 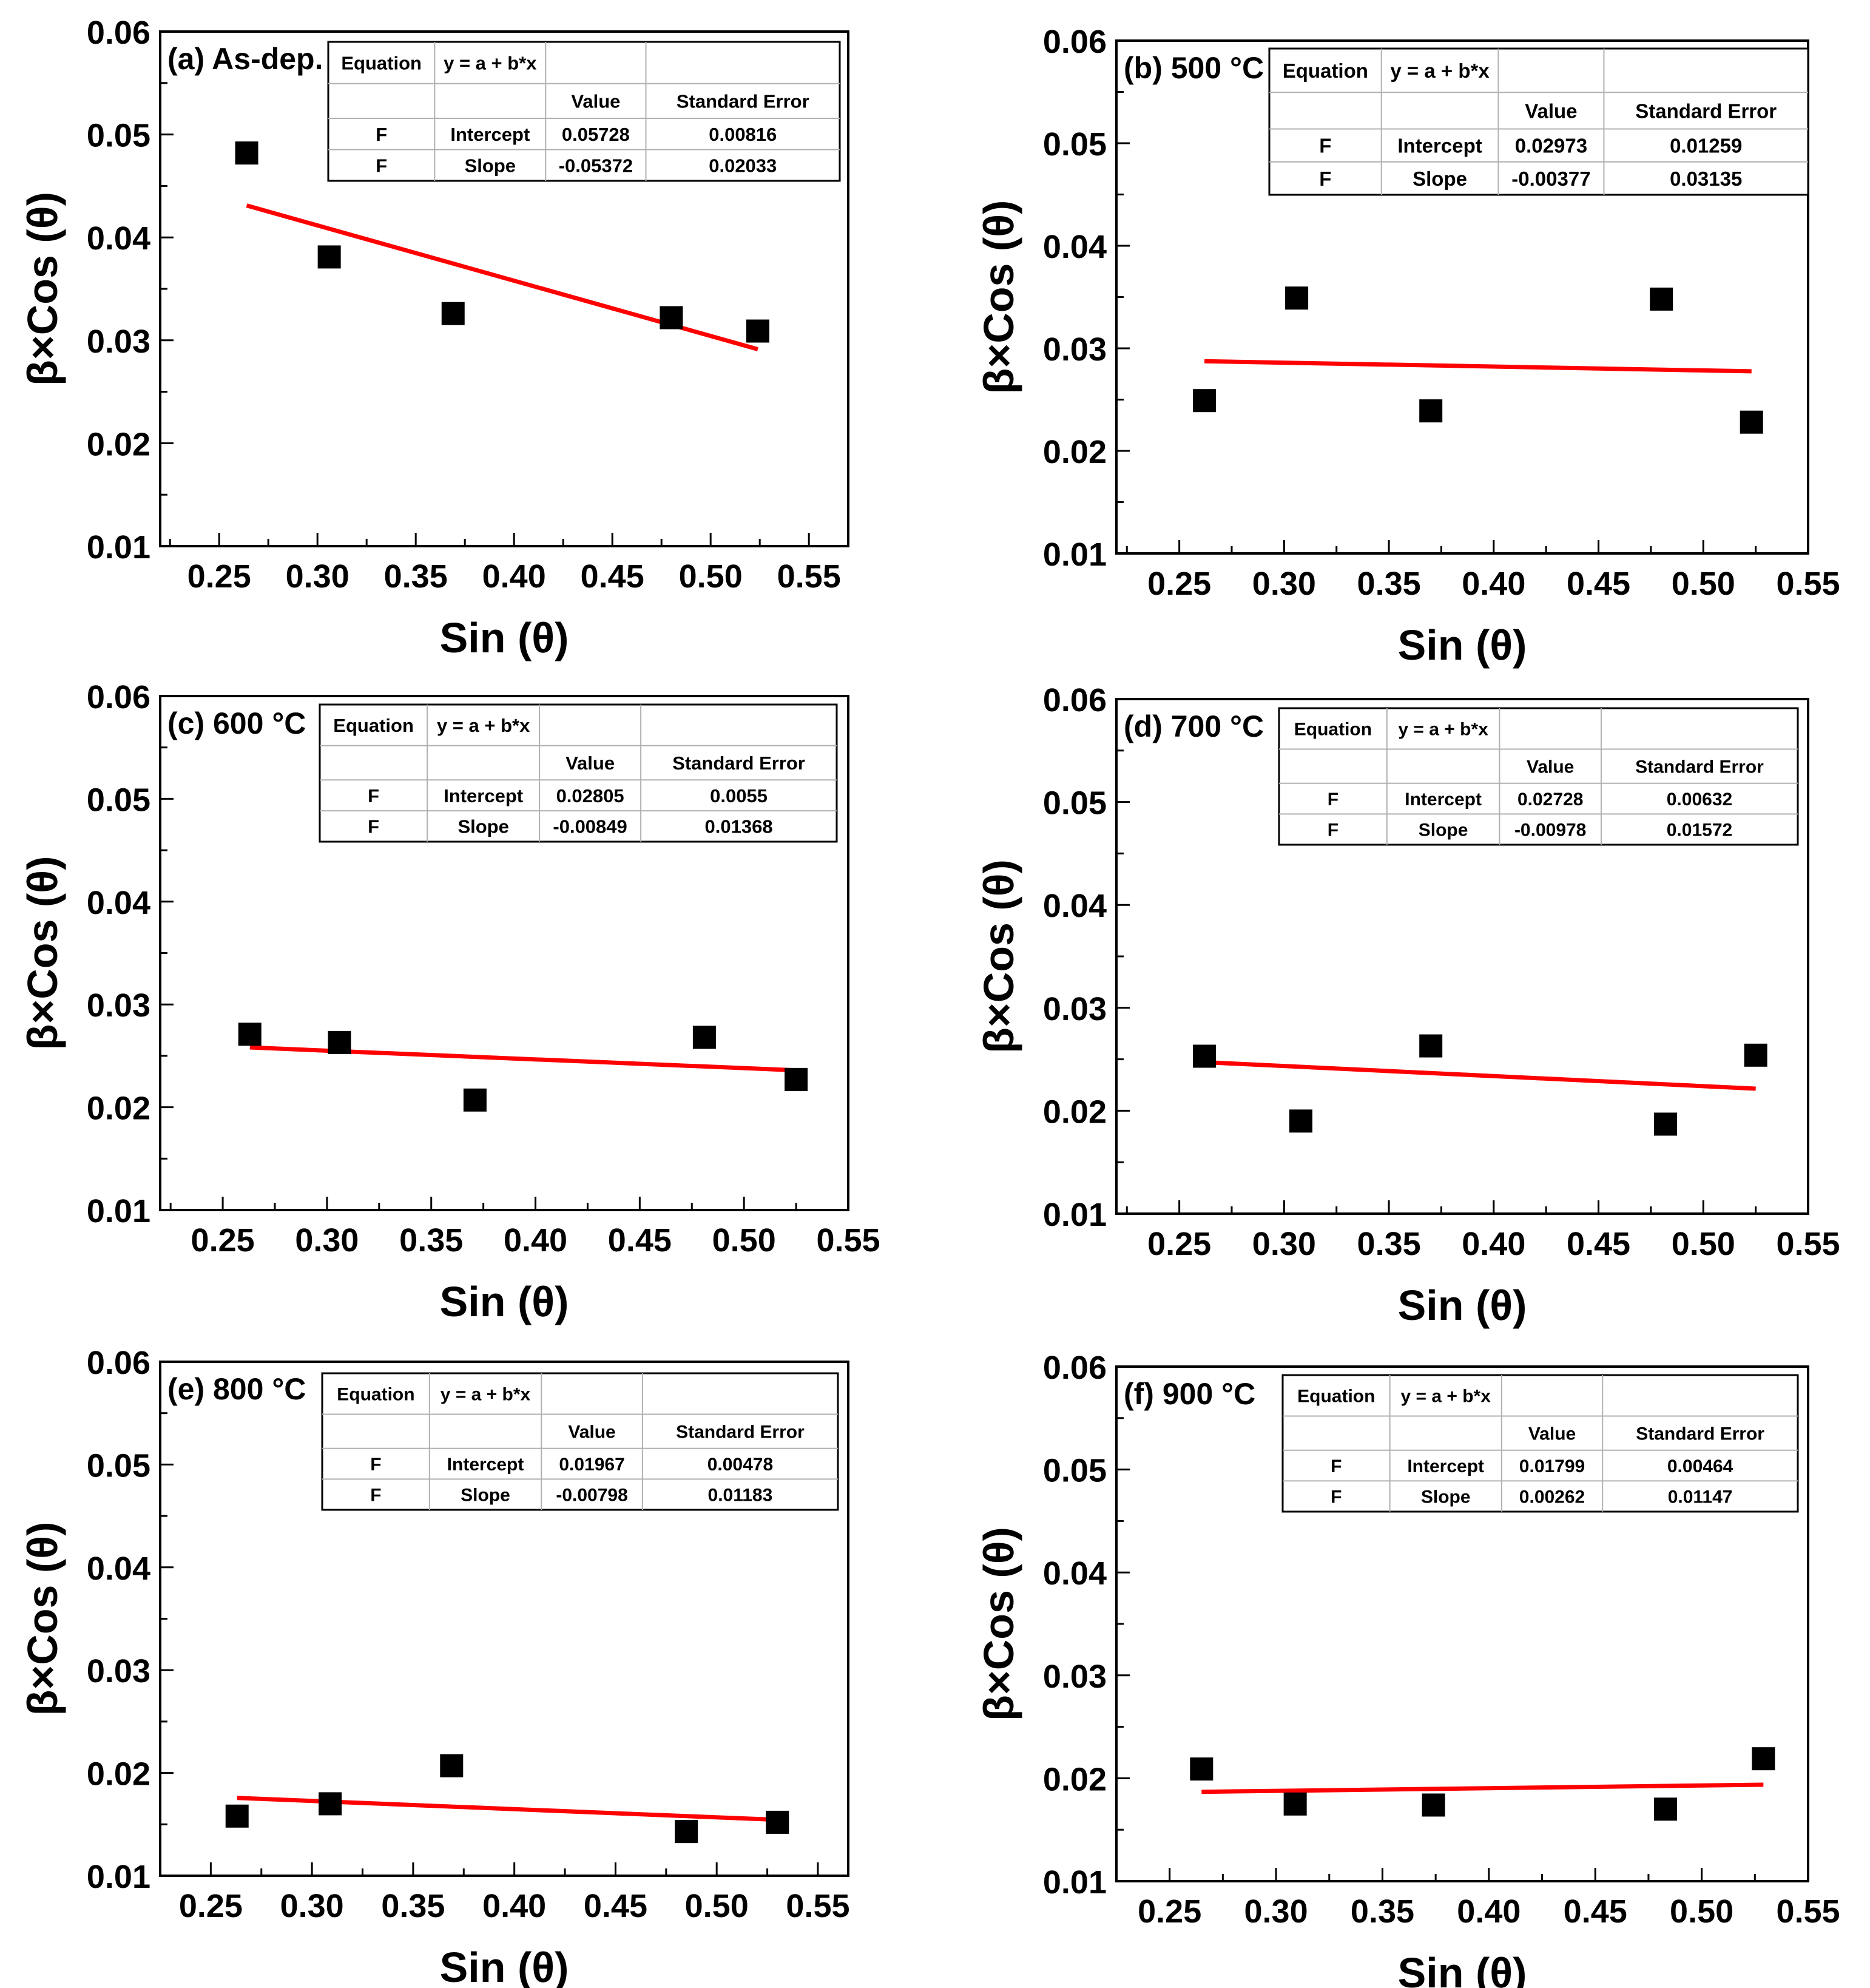 What do you see at coordinates (1550, 830) in the screenshot?
I see `table-cell: -0.00978` at bounding box center [1550, 830].